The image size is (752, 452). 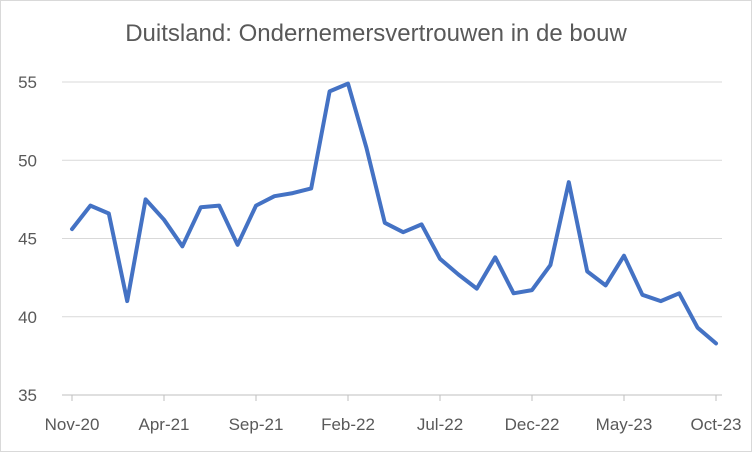 What do you see at coordinates (72, 424) in the screenshot?
I see `x-tick-label: Nov-20` at bounding box center [72, 424].